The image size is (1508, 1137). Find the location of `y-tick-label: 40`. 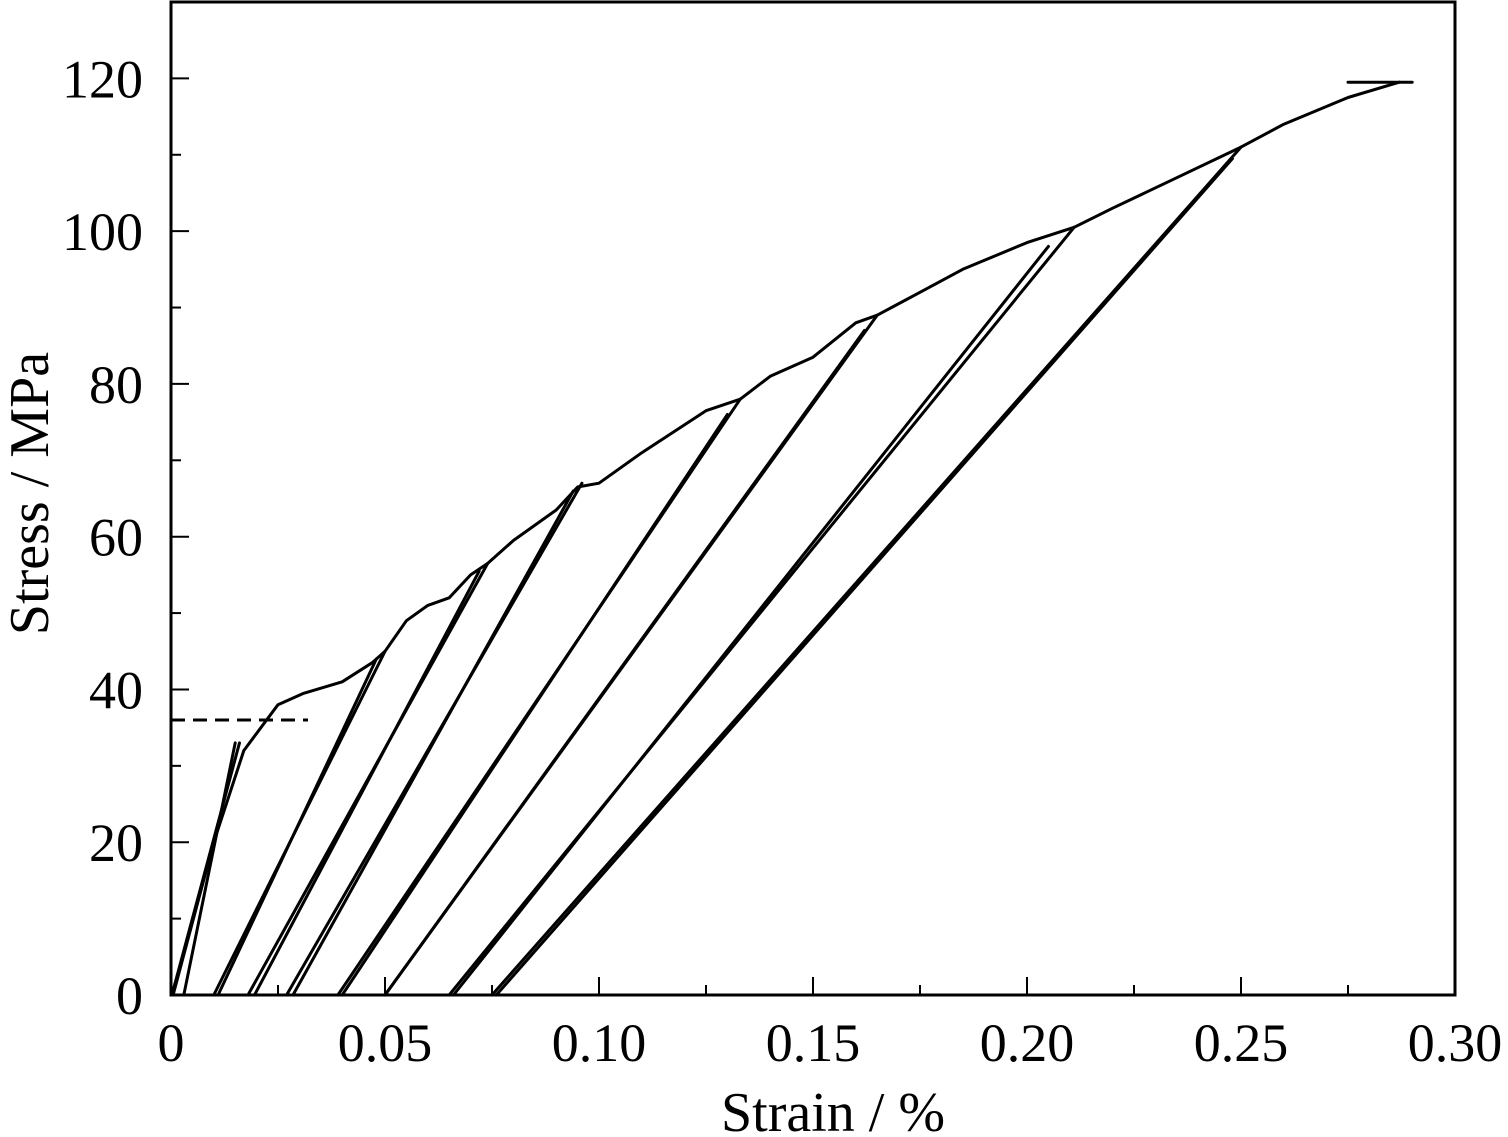

y-tick-label: 40 is located at coordinates (116, 690).